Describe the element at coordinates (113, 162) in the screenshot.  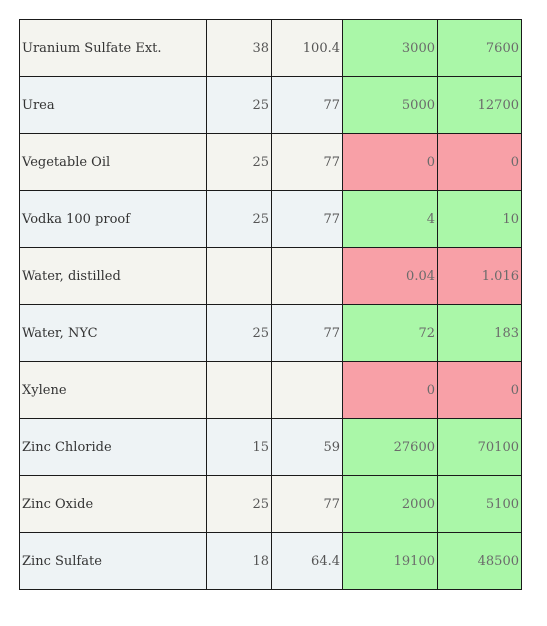
I see `substance-name-cell: Vegetable Oil` at that location.